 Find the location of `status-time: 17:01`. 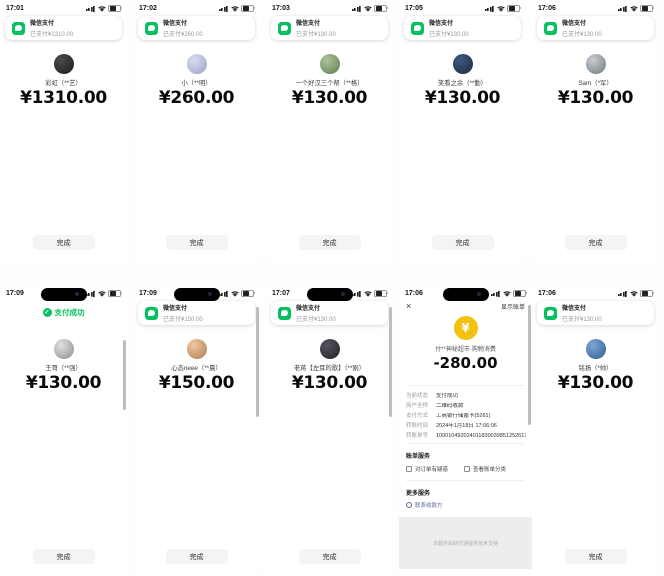

status-time: 17:01 is located at coordinates (15, 8).